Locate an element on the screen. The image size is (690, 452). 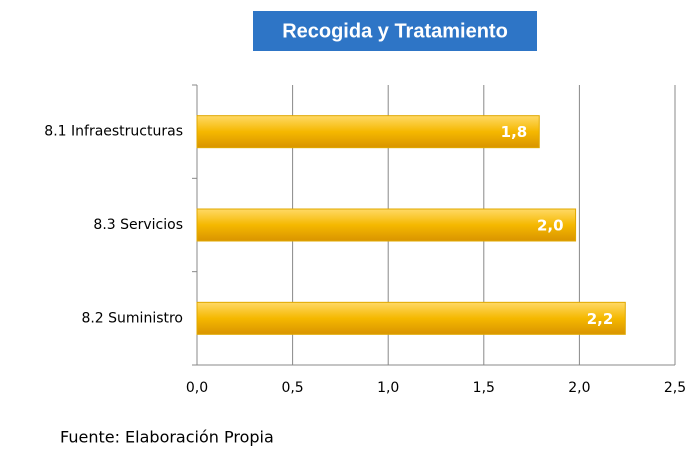
value-label: 2,2 is located at coordinates (600, 319).